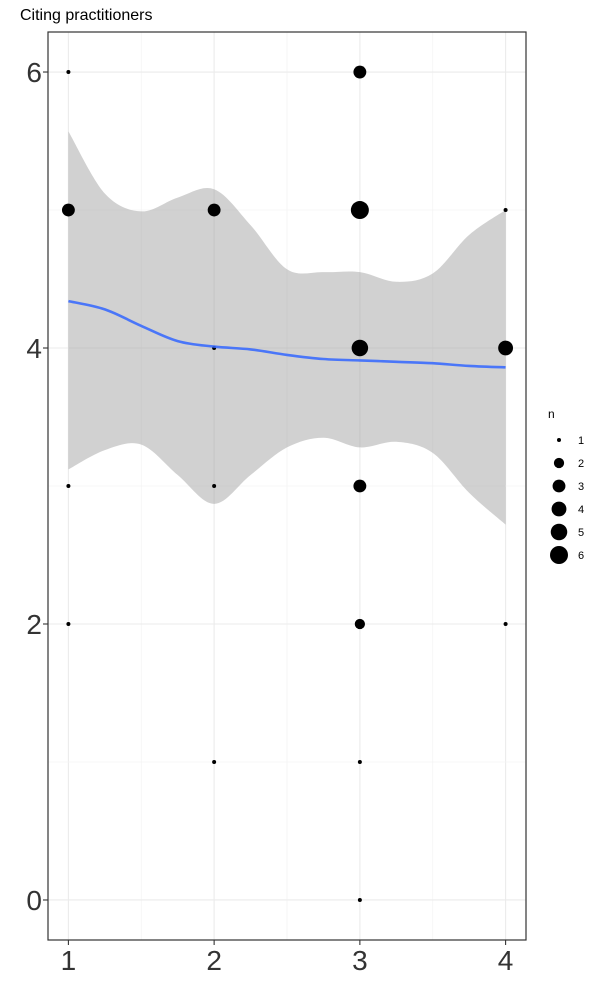 The width and height of the screenshot is (600, 1000). Describe the element at coordinates (69, 960) in the screenshot. I see `x-tick-label: 1` at that location.